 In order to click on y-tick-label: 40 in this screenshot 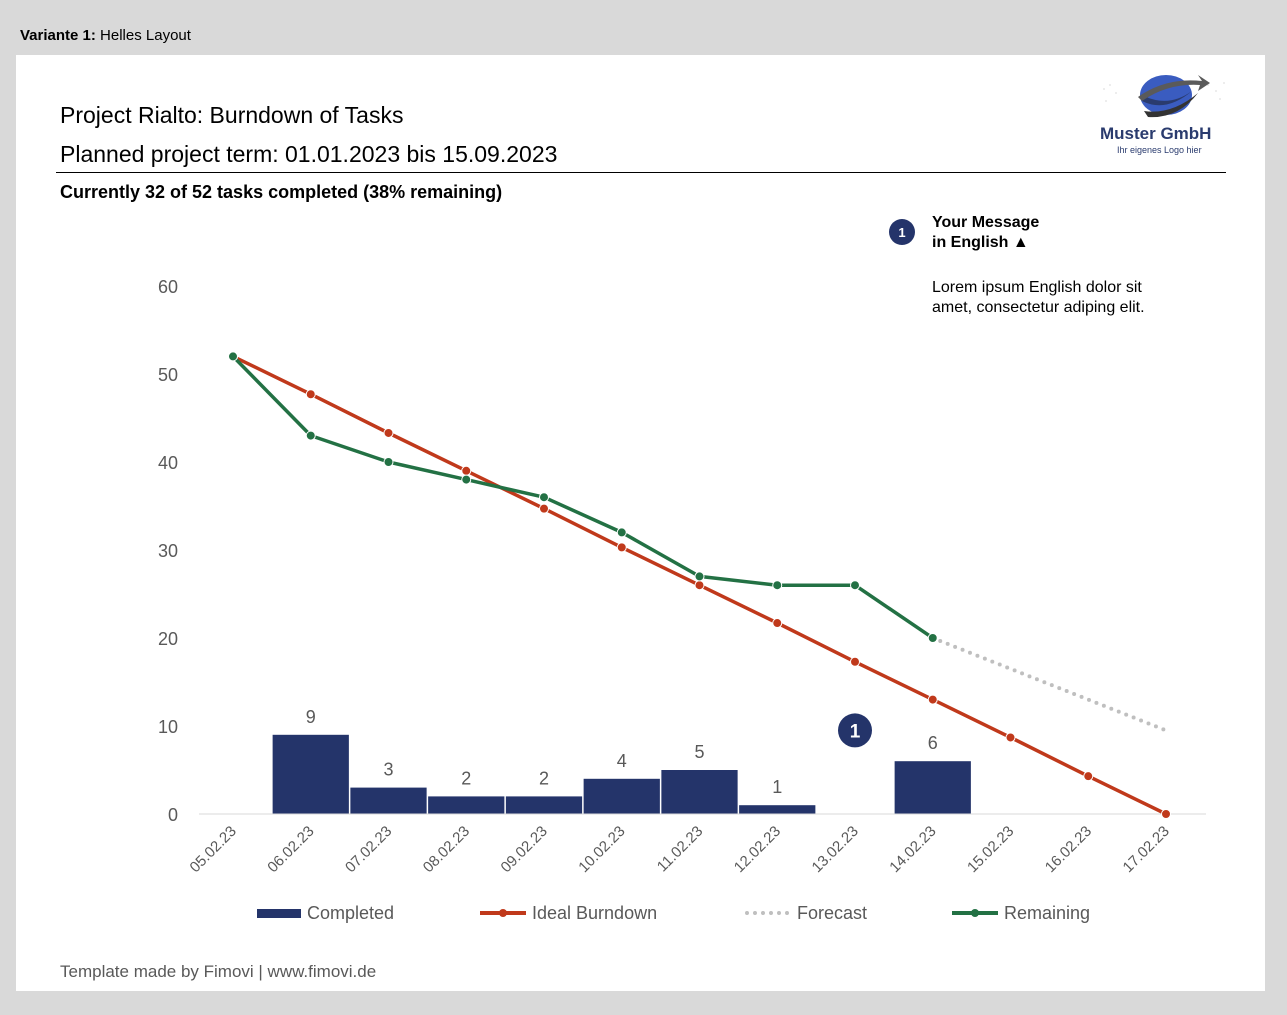, I will do `click(168, 463)`.